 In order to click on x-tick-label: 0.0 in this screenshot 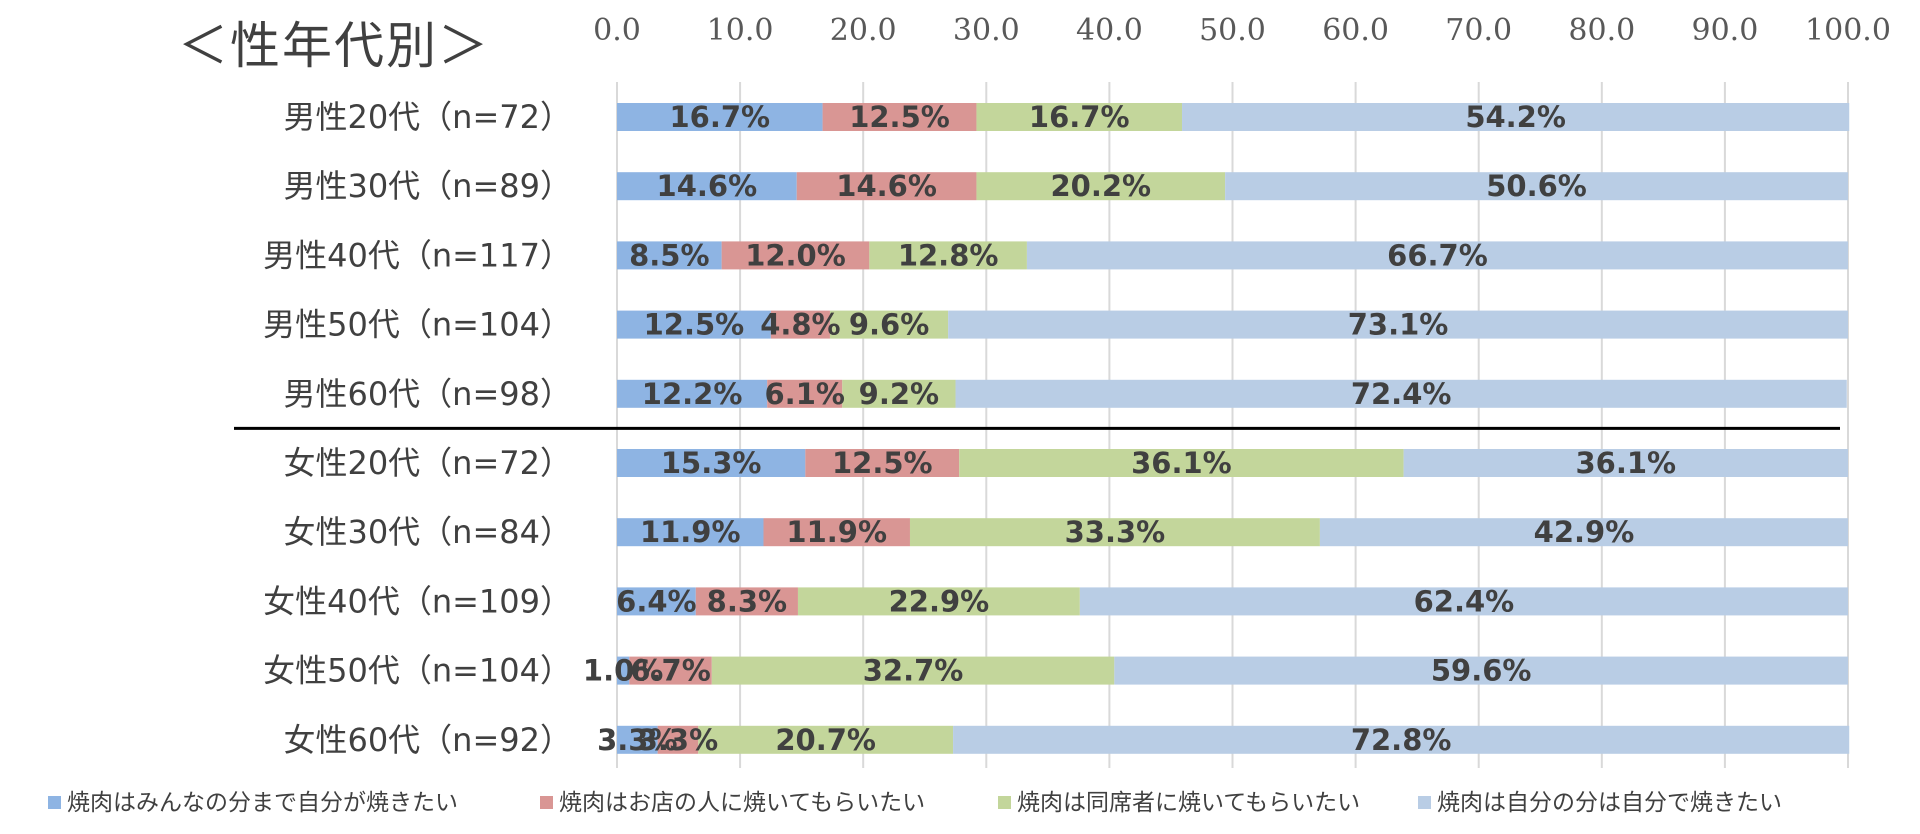, I will do `click(617, 30)`.